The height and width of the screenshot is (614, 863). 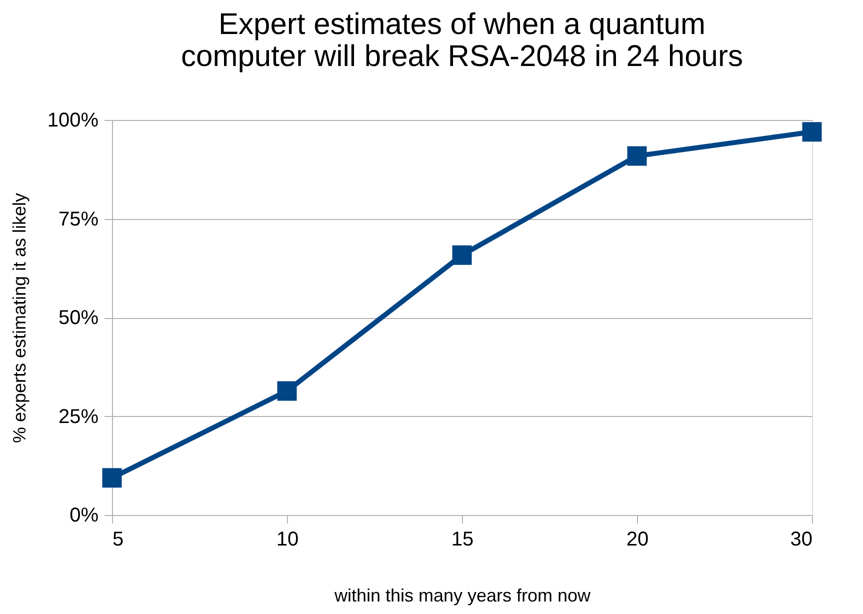 I want to click on text: computer will break RSA-2048 in 24 hours, so click(x=462, y=56).